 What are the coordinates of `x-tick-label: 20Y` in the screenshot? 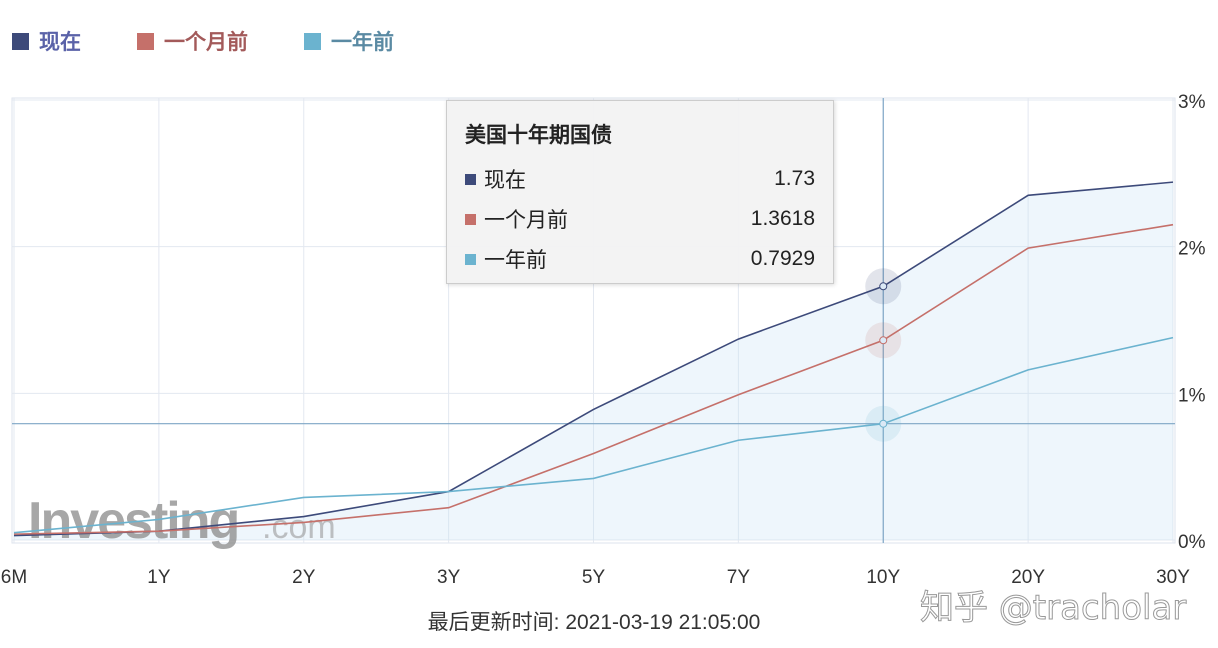 It's located at (1028, 577).